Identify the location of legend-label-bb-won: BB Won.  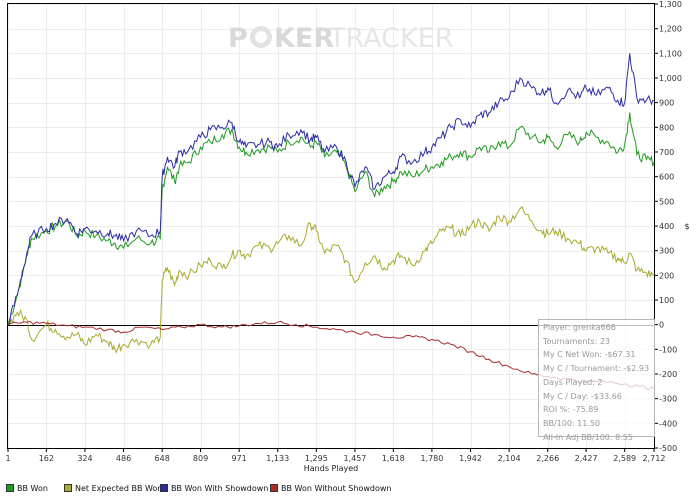
(32, 488).